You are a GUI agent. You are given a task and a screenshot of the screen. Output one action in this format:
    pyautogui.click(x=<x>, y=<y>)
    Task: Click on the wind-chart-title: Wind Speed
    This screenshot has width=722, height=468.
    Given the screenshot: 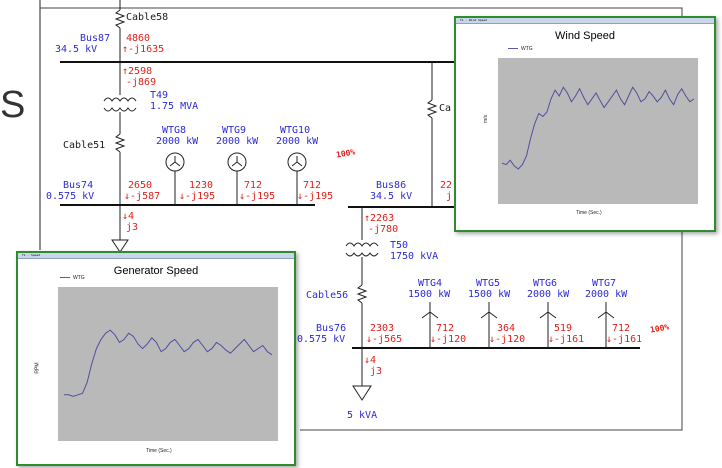 What is the action you would take?
    pyautogui.click(x=585, y=36)
    